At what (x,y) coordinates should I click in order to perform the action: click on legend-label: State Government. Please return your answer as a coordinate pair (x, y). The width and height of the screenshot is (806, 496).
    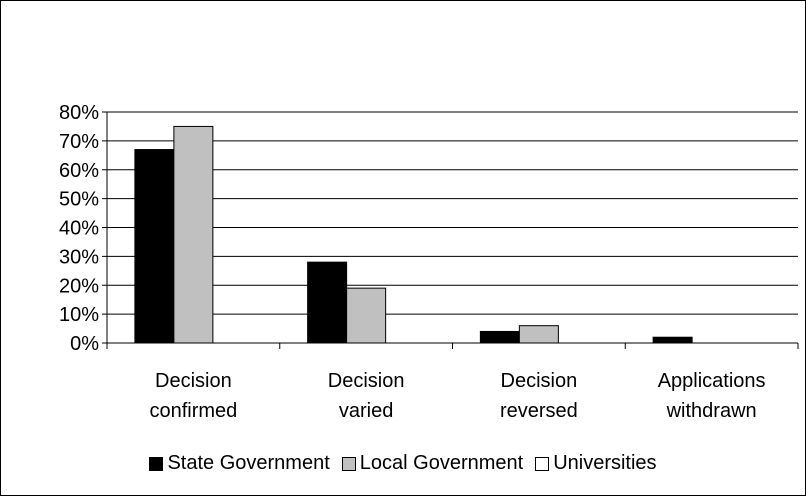
    Looking at the image, I should click on (248, 463).